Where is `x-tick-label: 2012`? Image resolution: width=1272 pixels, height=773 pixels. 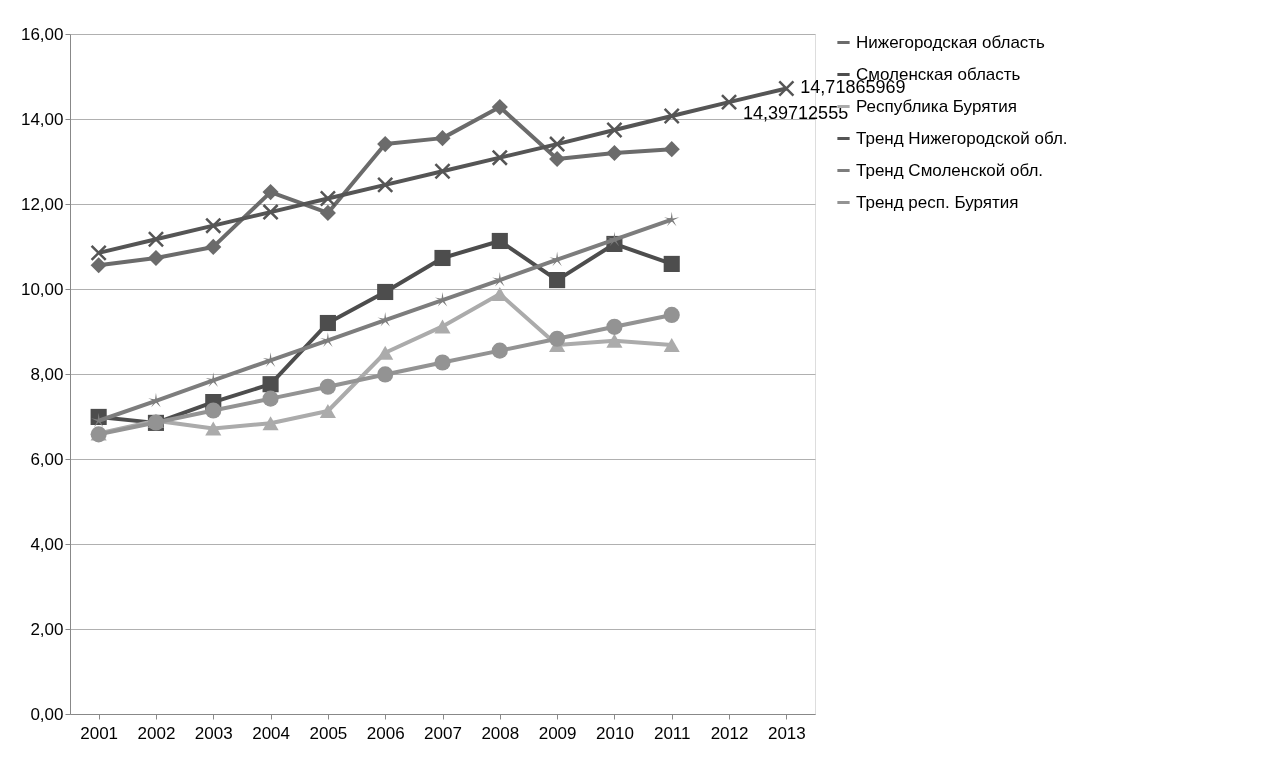 x-tick-label: 2012 is located at coordinates (729, 733).